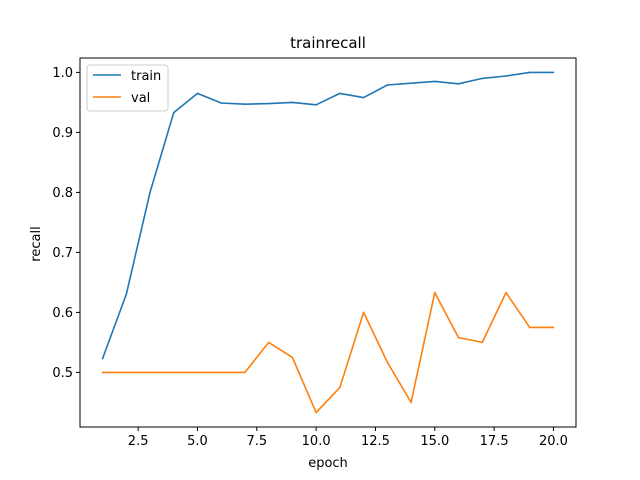 Image resolution: width=640 pixels, height=480 pixels. What do you see at coordinates (197, 441) in the screenshot?
I see `x-tick-label: 5.0` at bounding box center [197, 441].